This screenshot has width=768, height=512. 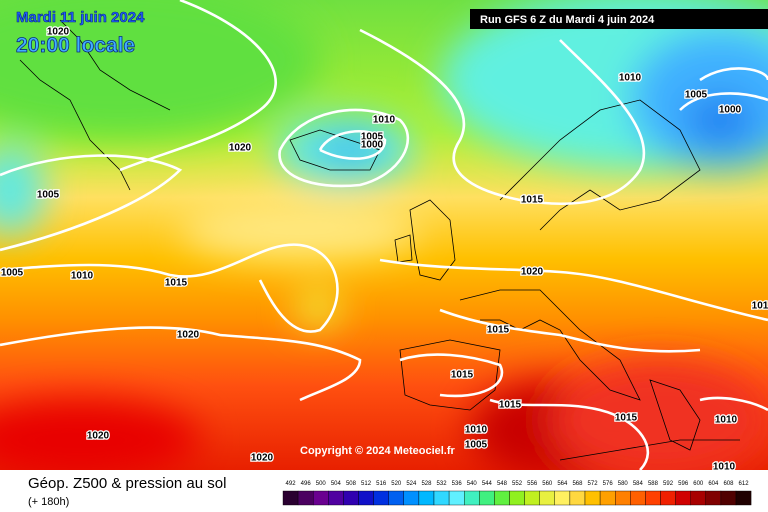 I want to click on footer-subtitle: (+ 180h), so click(x=48, y=502).